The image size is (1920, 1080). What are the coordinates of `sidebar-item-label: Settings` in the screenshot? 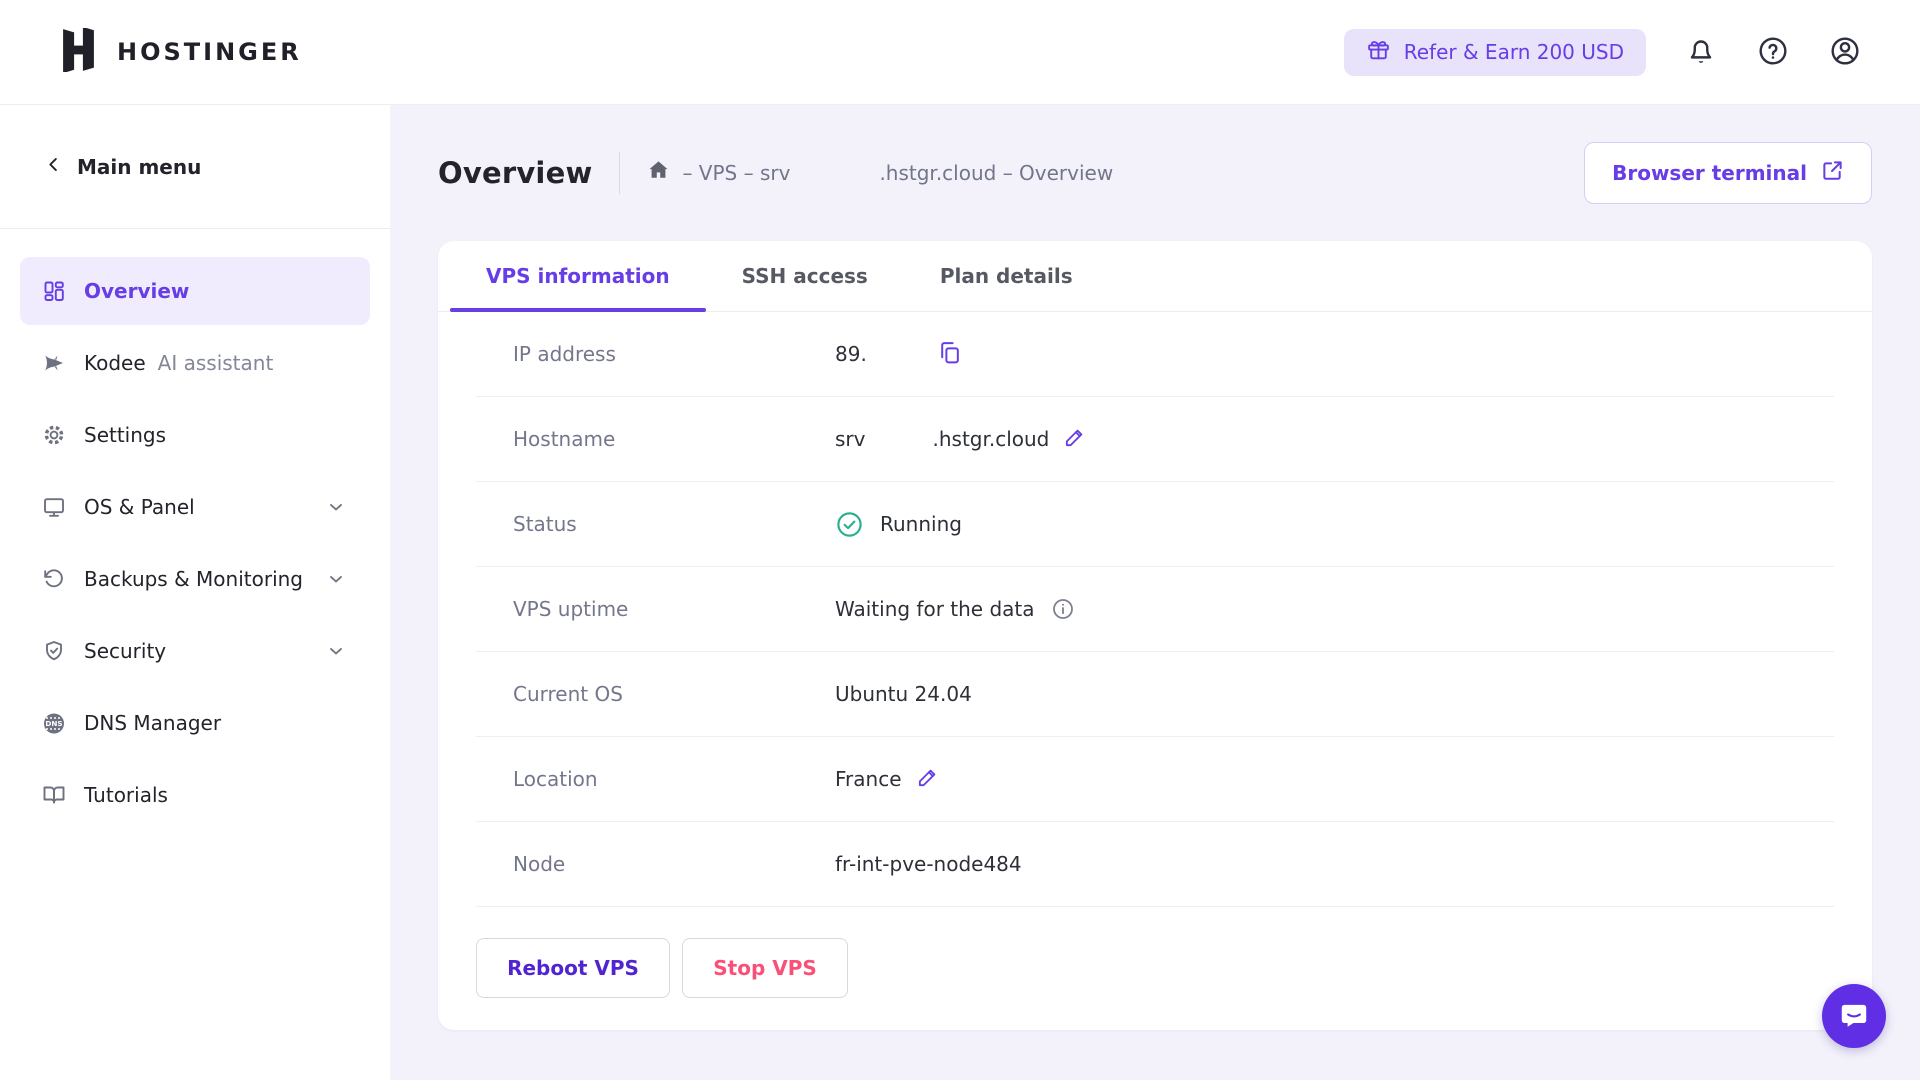 It's located at (125, 435).